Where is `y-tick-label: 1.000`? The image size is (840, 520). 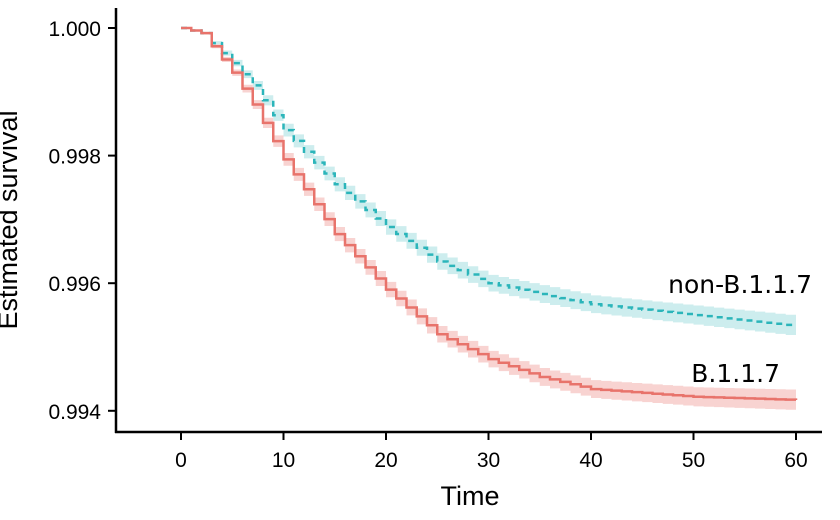
y-tick-label: 1.000 is located at coordinates (74, 29).